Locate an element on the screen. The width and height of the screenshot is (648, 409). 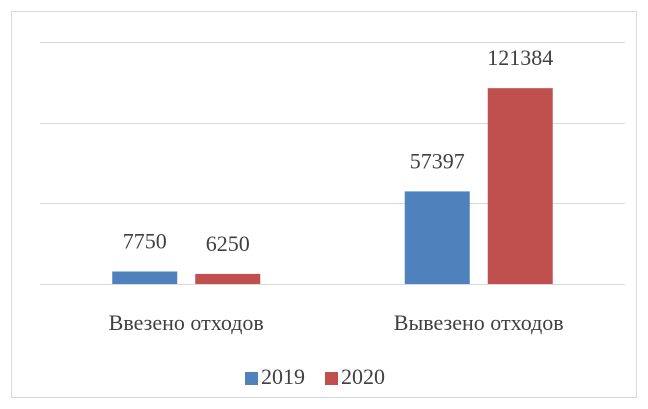
legend-label: 2019 is located at coordinates (283, 376).